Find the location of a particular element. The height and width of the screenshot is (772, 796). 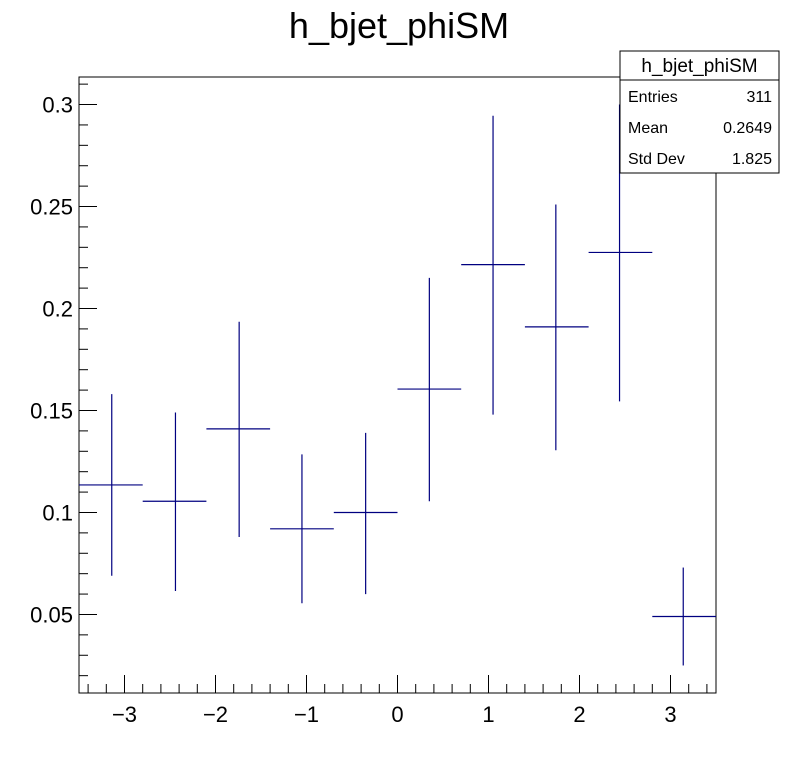

y-tick-label: 0.3 is located at coordinates (57, 105).